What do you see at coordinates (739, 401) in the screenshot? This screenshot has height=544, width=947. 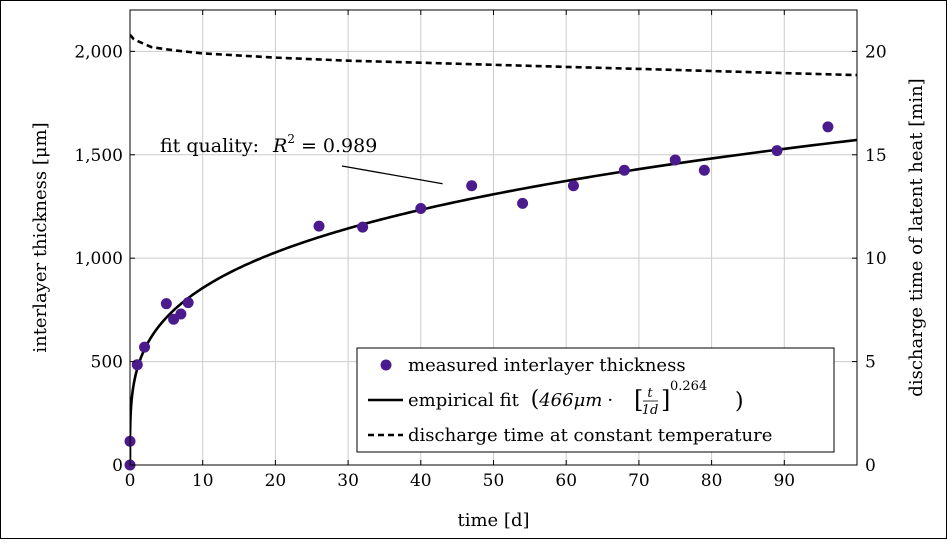 I see `legend-fit-close-paren: )` at bounding box center [739, 401].